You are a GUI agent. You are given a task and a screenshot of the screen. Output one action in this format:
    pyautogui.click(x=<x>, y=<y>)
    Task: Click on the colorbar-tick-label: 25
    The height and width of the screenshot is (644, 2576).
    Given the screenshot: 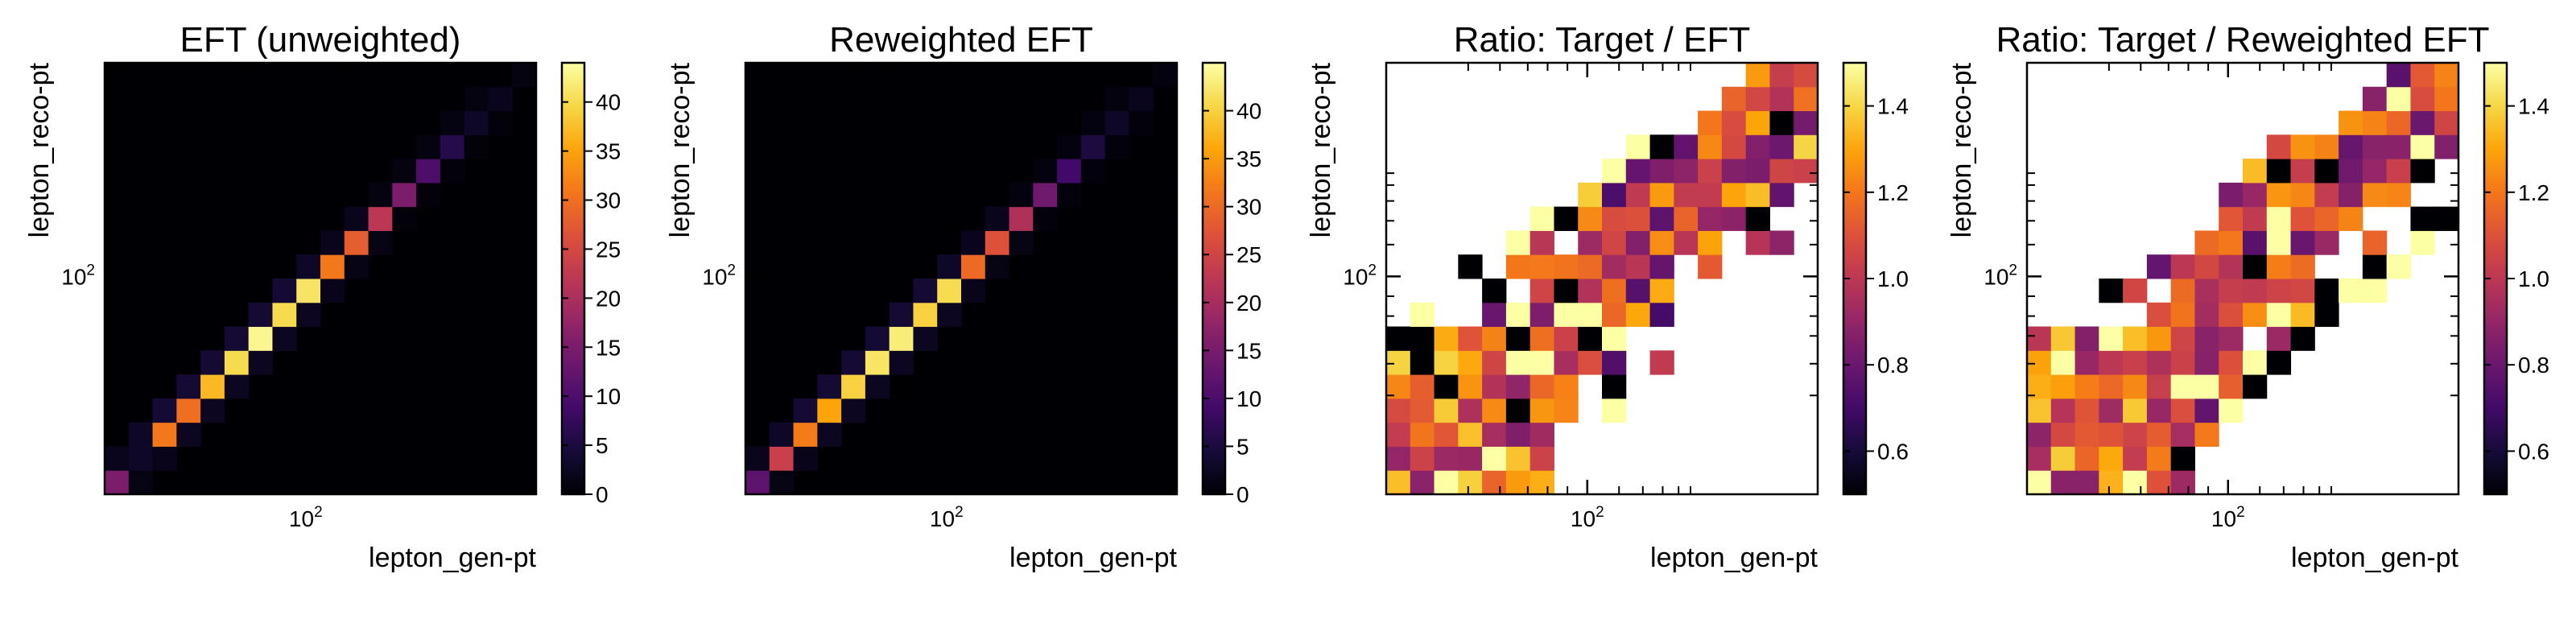 What is the action you would take?
    pyautogui.click(x=1248, y=254)
    